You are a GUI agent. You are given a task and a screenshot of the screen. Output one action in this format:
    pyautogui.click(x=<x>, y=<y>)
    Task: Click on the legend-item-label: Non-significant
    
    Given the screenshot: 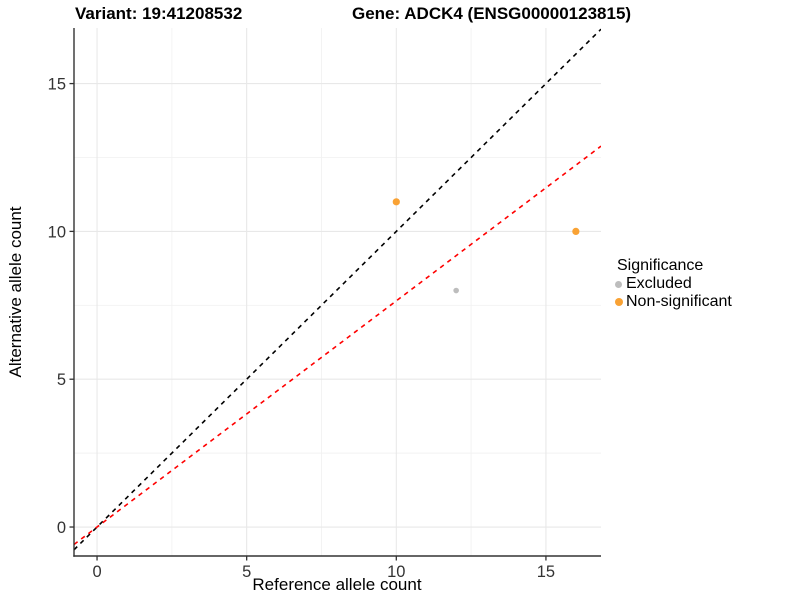 What is the action you would take?
    pyautogui.click(x=679, y=301)
    